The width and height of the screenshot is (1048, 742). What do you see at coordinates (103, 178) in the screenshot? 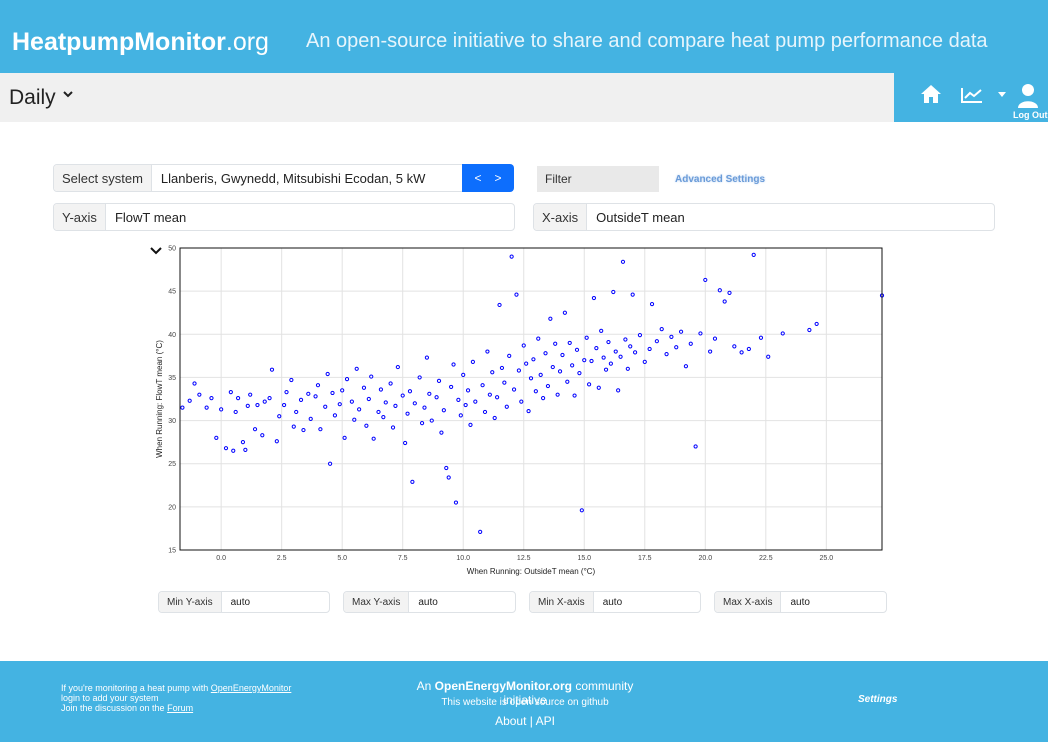
I see `select-system-label: Select system` at bounding box center [103, 178].